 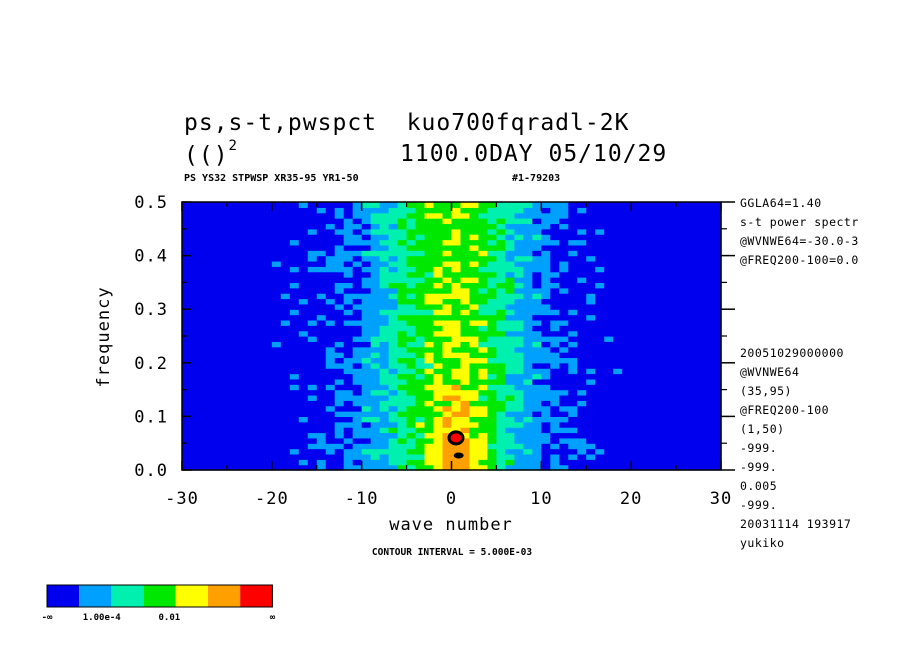 What do you see at coordinates (456, 438) in the screenshot?
I see `peak-marker` at bounding box center [456, 438].